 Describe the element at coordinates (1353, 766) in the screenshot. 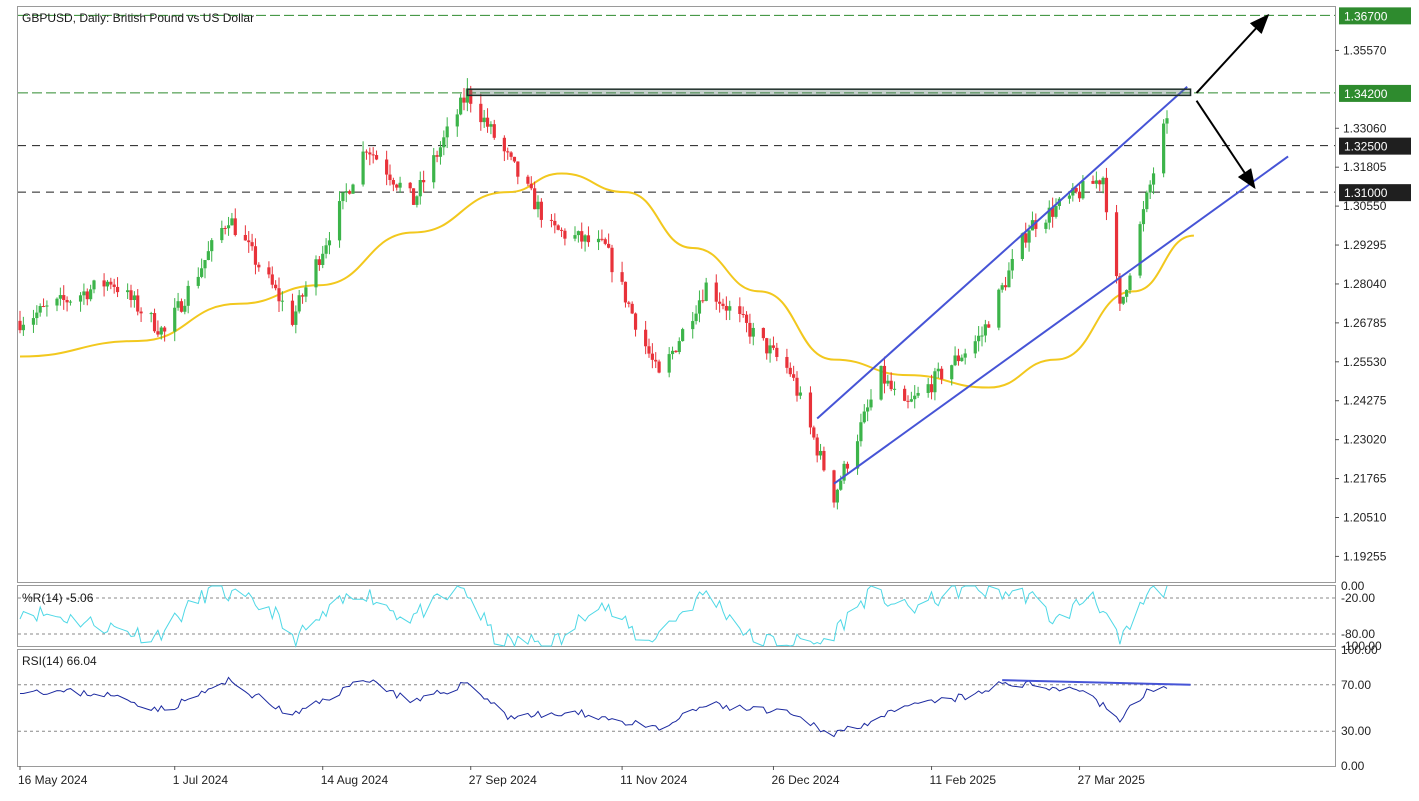

I see `rsi-tick-label: 0.00` at that location.